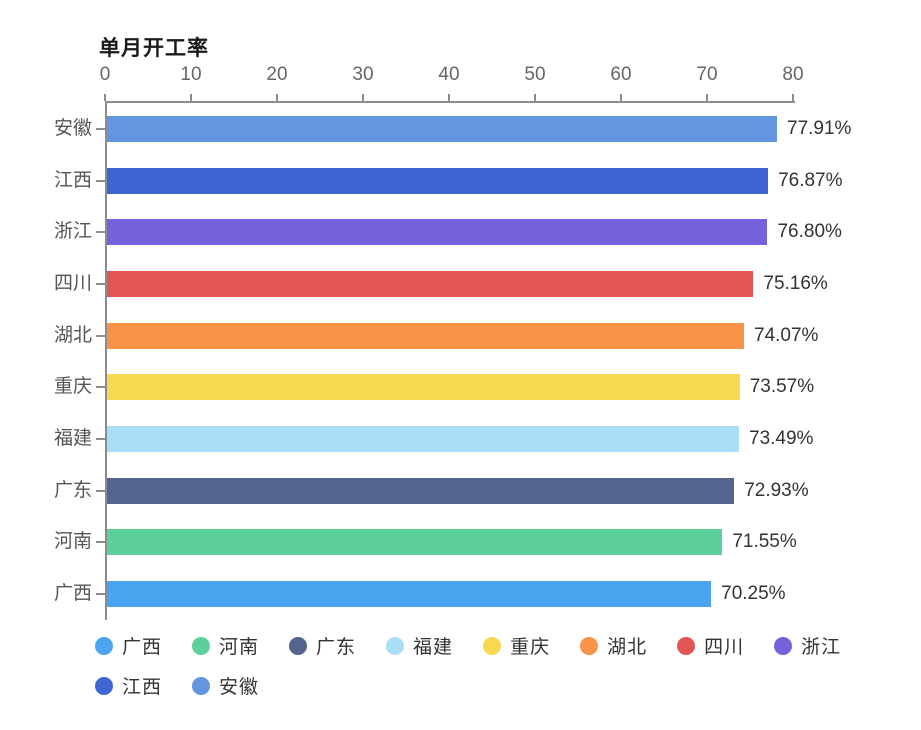 Image resolution: width=921 pixels, height=730 pixels. Describe the element at coordinates (239, 687) in the screenshot. I see `legend-label: 安徽` at that location.